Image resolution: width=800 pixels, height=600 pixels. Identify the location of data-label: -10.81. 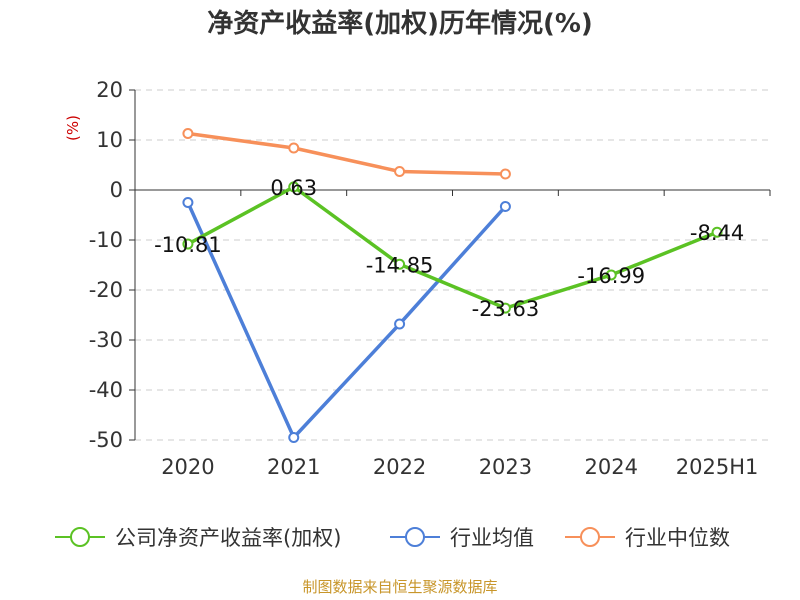
(188, 245).